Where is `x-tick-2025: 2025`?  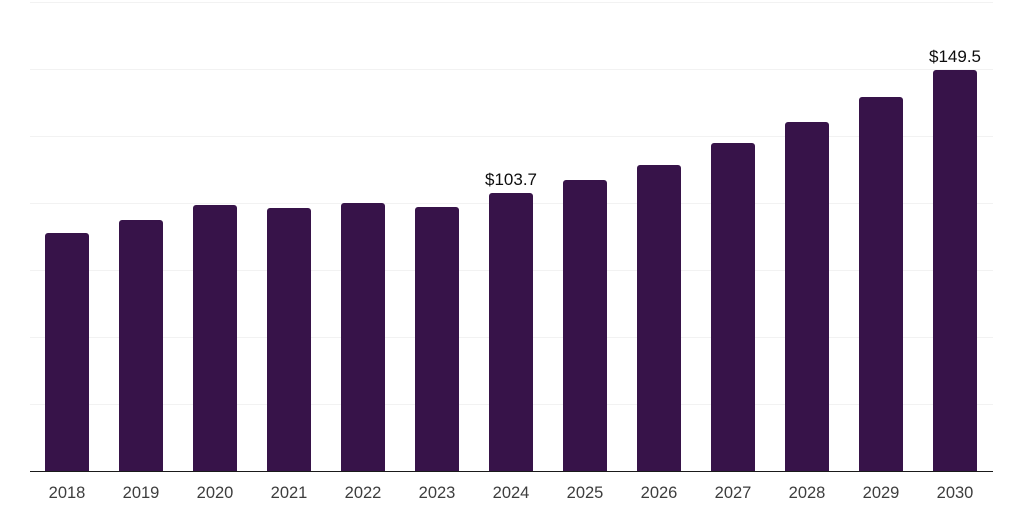
x-tick-2025: 2025 is located at coordinates (585, 493).